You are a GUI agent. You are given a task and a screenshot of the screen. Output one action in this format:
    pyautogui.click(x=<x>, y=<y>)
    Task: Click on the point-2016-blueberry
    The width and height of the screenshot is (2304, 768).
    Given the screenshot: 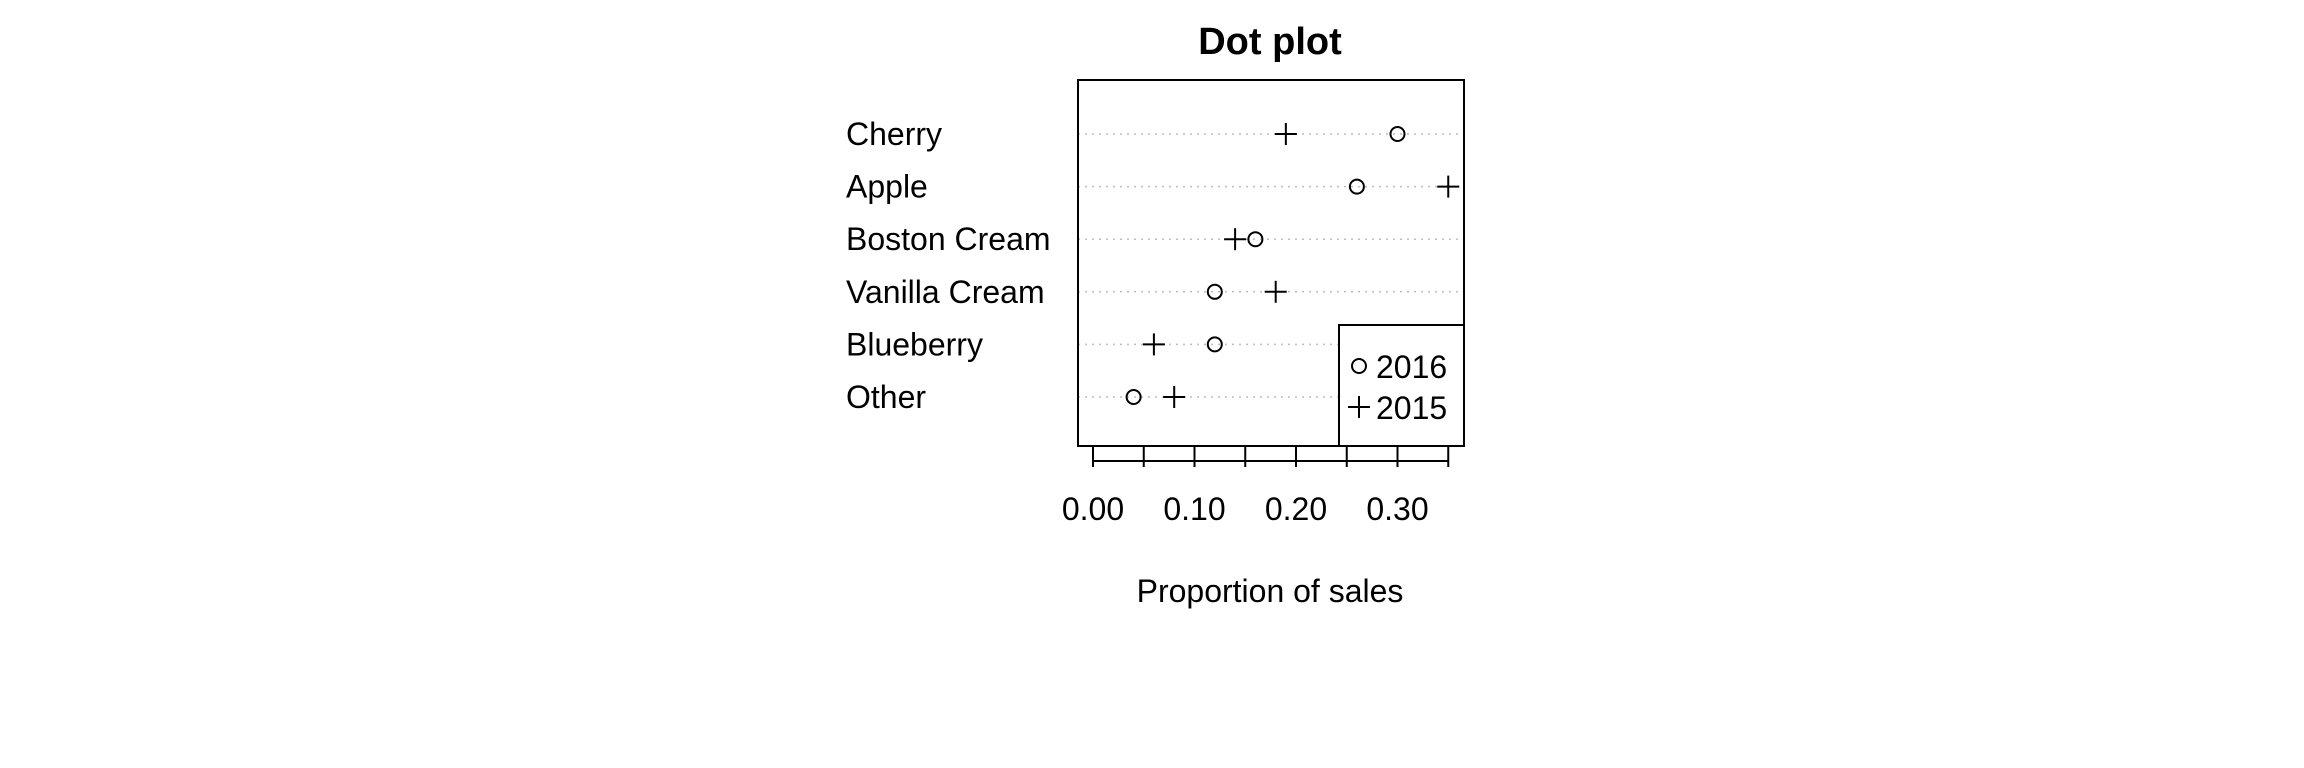 What is the action you would take?
    pyautogui.click(x=1214, y=344)
    